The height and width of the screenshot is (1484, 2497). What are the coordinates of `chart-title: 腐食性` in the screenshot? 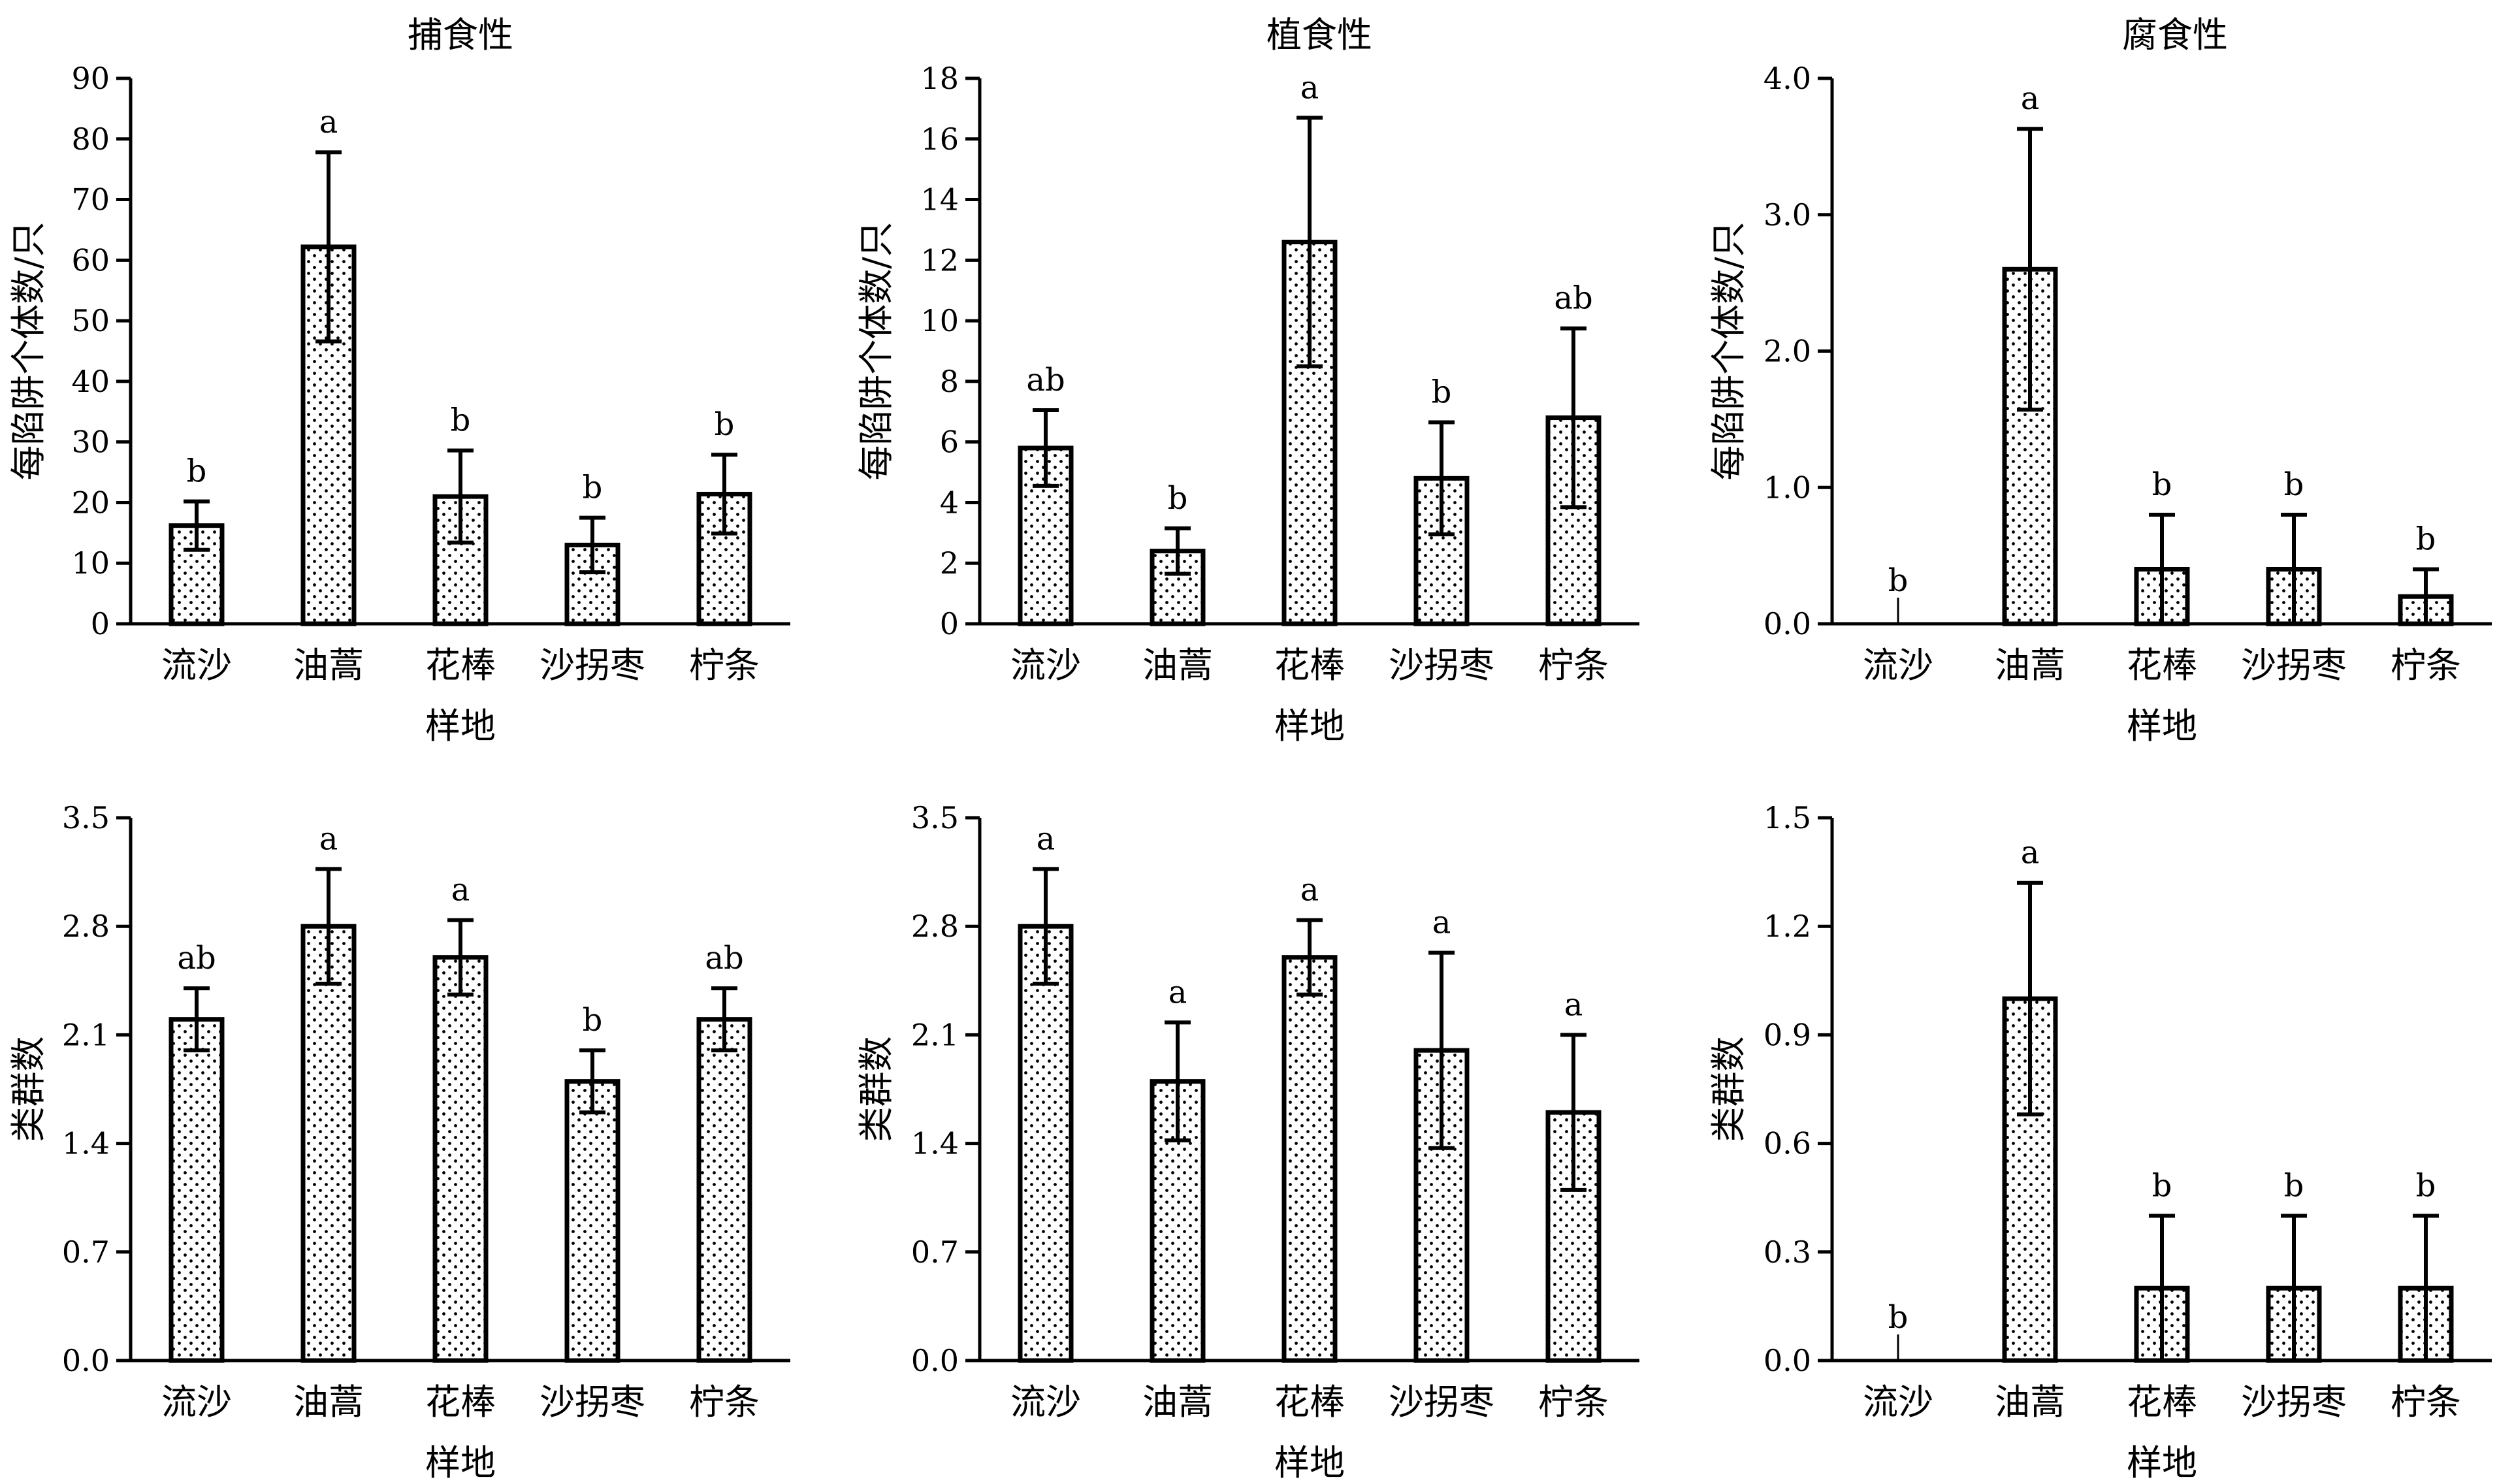 It's located at (2175, 35).